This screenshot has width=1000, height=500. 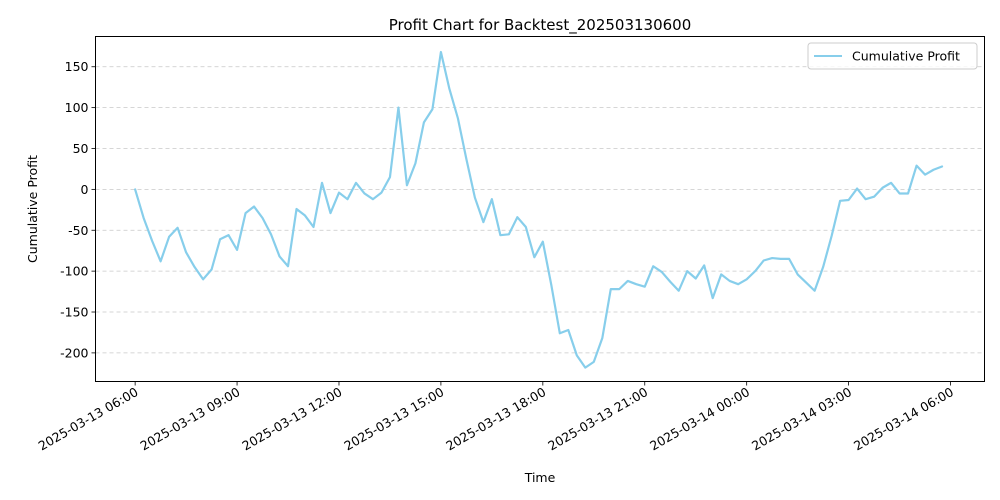 I want to click on legend-box, so click(x=892, y=56).